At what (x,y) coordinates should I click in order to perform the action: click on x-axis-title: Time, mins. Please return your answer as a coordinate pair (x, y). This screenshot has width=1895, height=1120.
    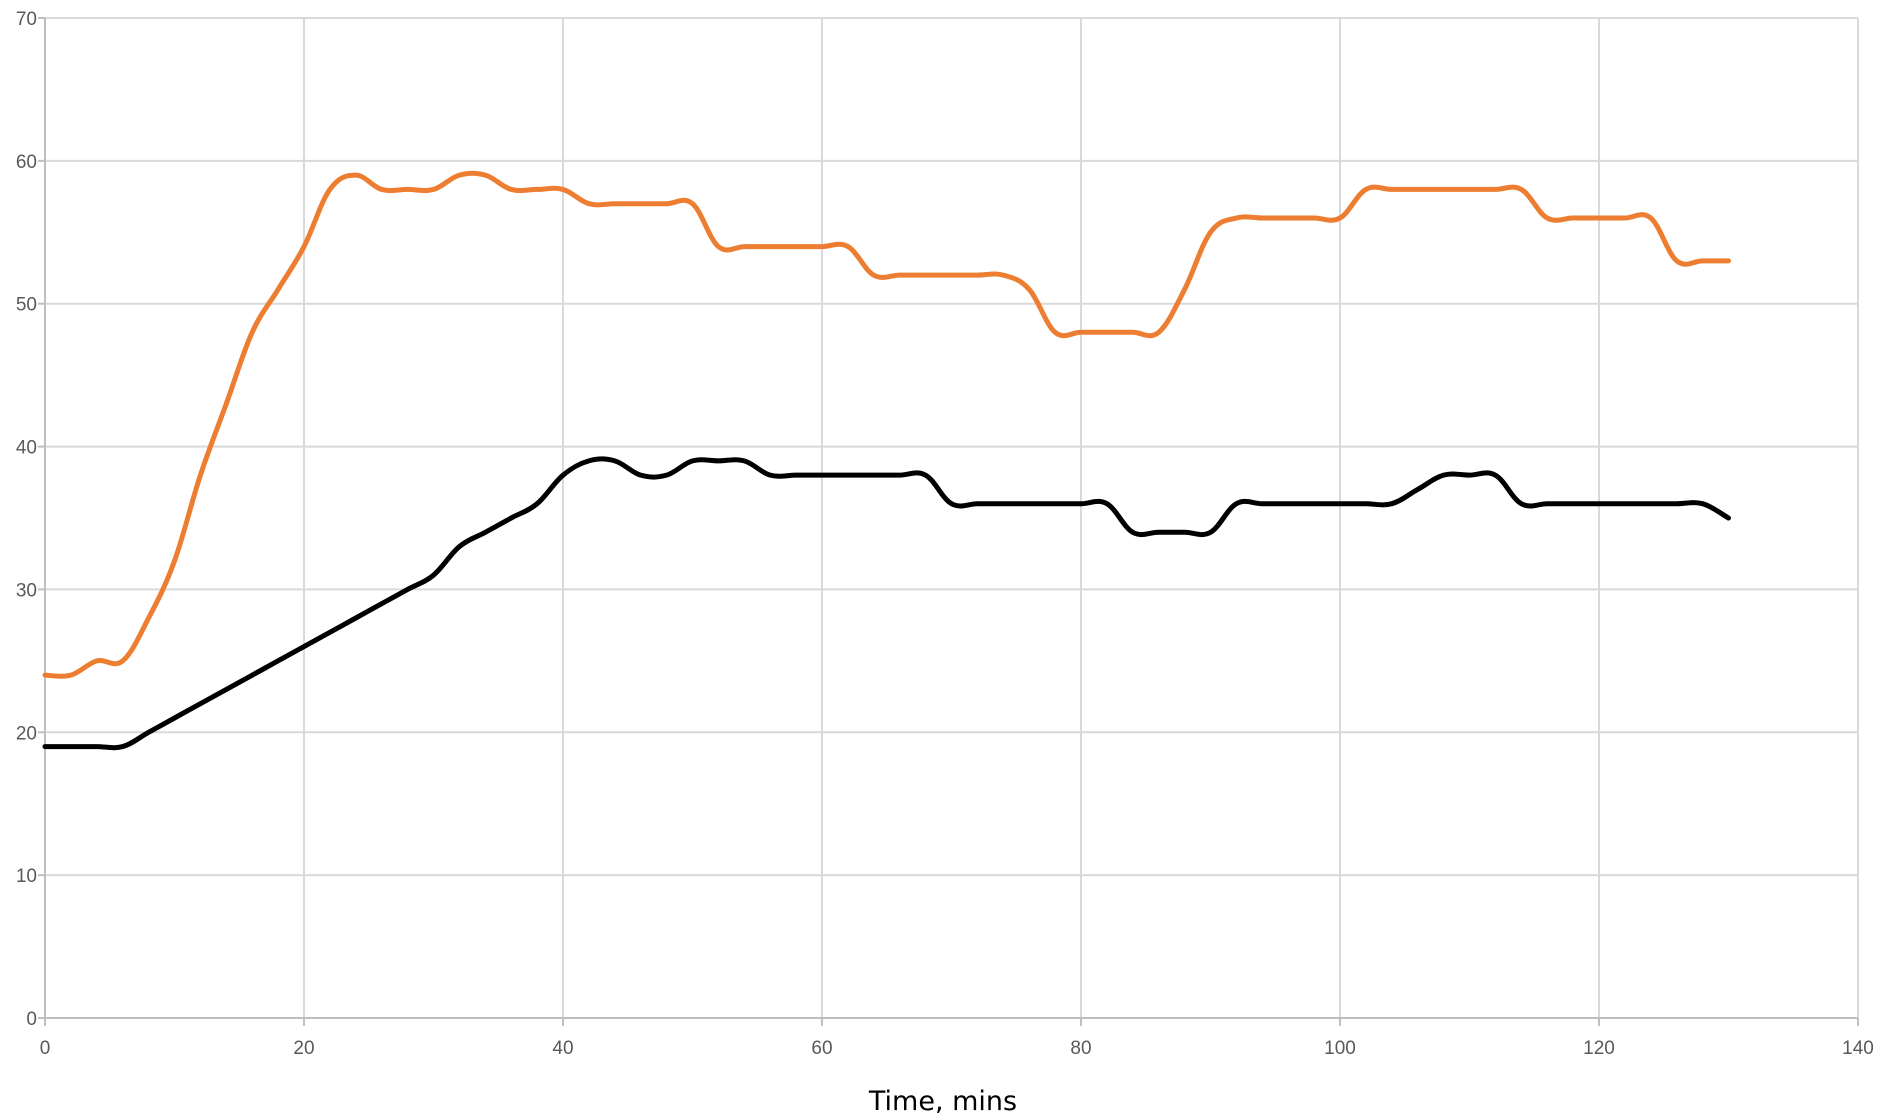
    Looking at the image, I should click on (942, 1101).